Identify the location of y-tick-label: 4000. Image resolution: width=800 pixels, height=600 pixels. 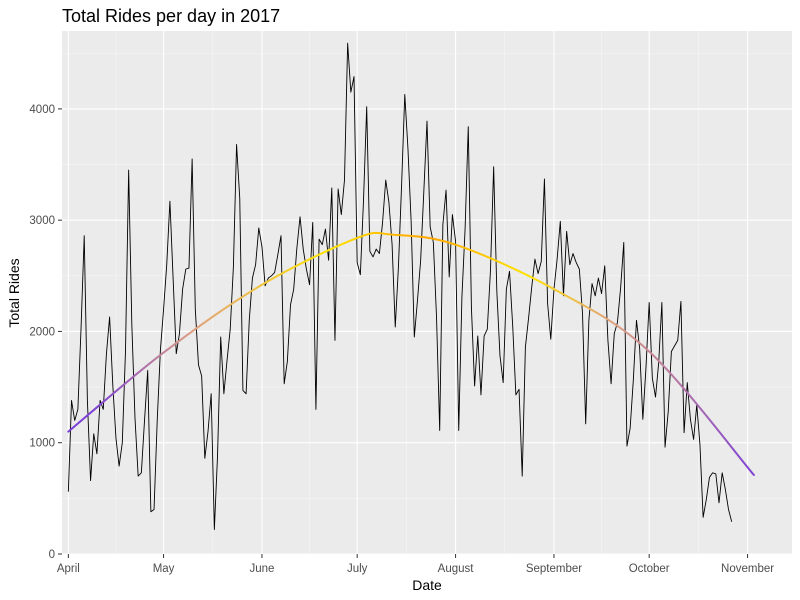
(42, 110).